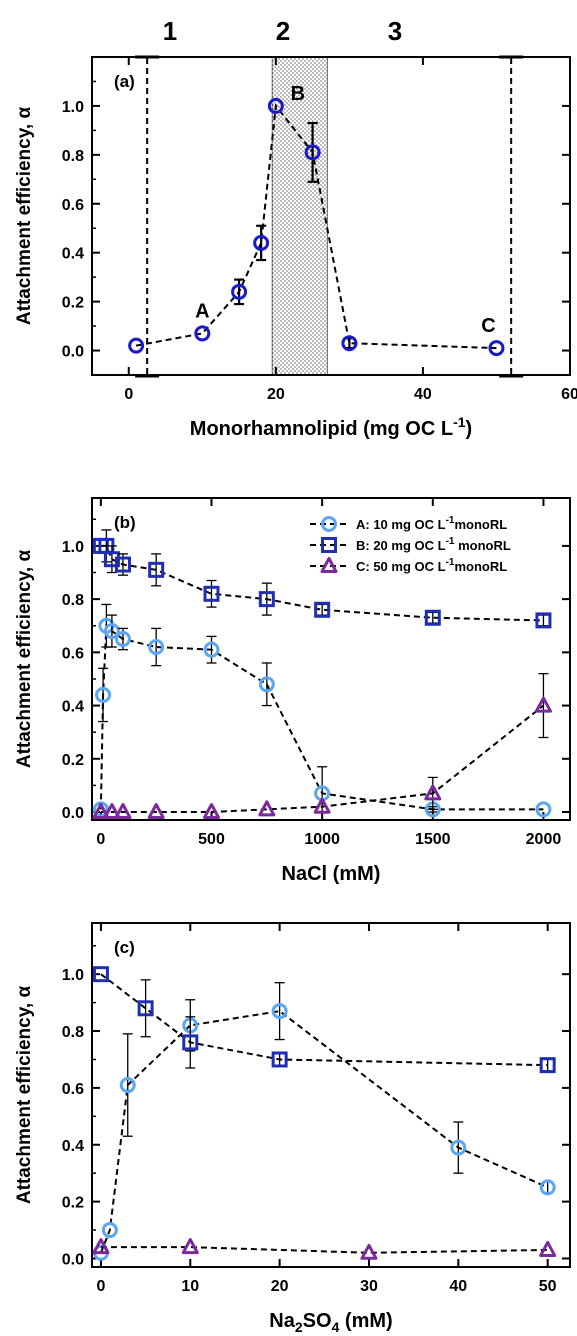 This screenshot has width=577, height=1336. Describe the element at coordinates (431, 523) in the screenshot. I see `legend-entry: A: 10 mg OC L-1monoRL` at that location.